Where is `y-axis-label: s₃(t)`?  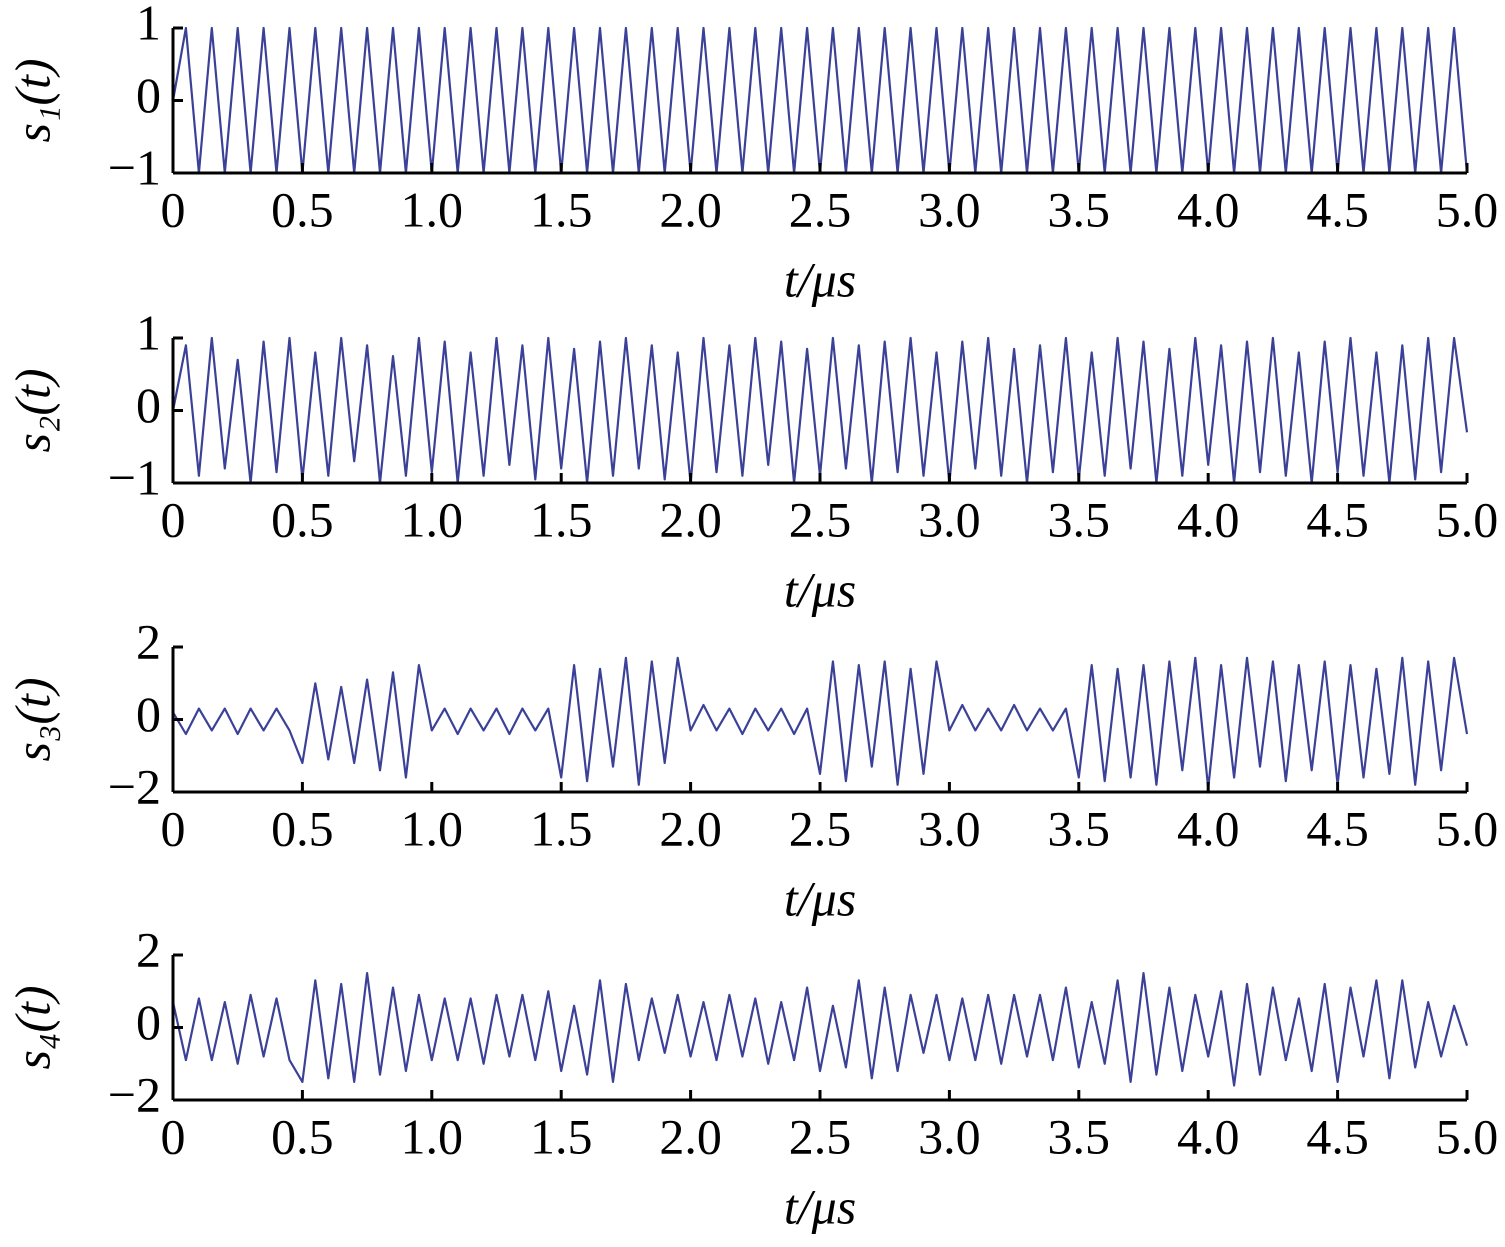 y-axis-label: s₃(t) is located at coordinates (32, 719).